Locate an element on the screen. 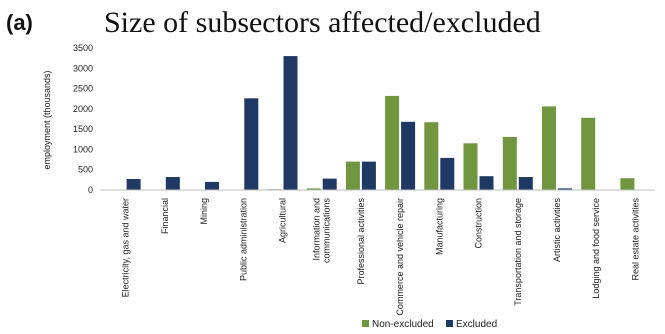 The height and width of the screenshot is (334, 665). x-category-label: Public administration is located at coordinates (243, 239).